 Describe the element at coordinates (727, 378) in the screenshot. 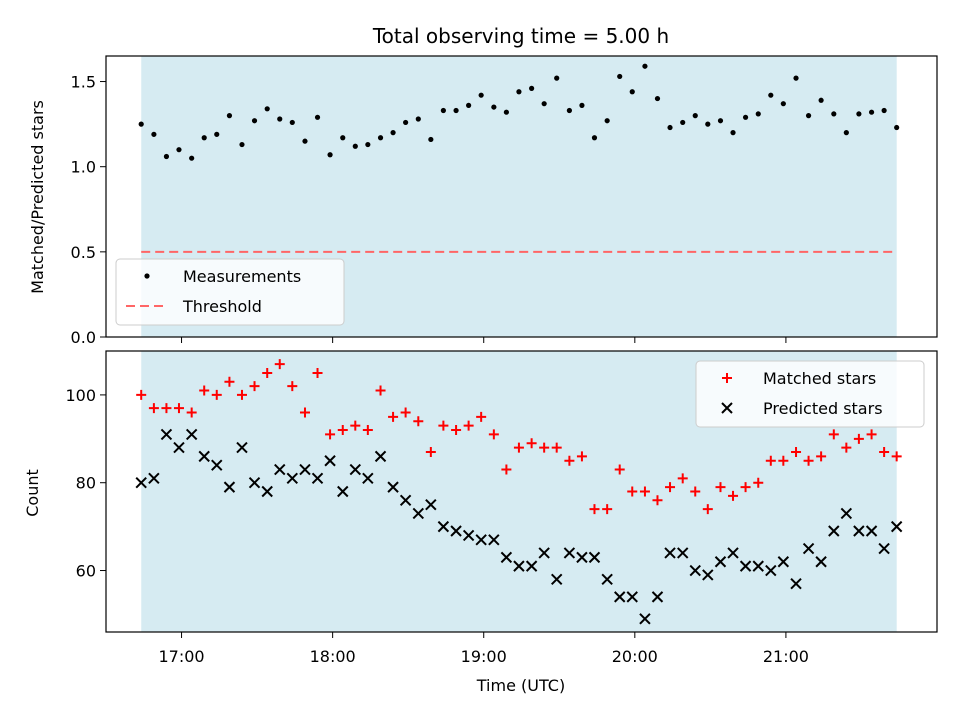

I see `legend-matched-swatch` at that location.